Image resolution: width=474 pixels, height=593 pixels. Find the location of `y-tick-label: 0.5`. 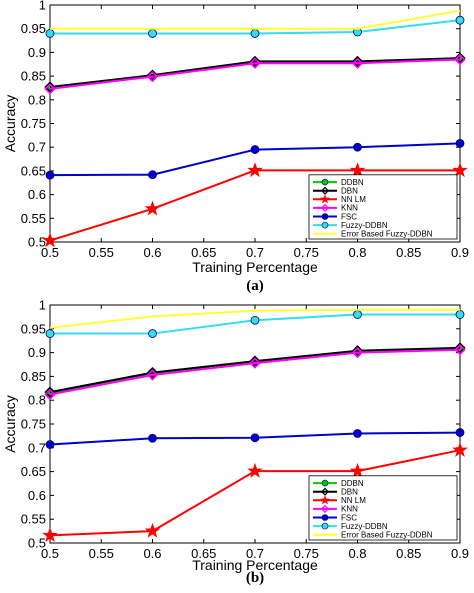

y-tick-label: 0.5 is located at coordinates (37, 543).